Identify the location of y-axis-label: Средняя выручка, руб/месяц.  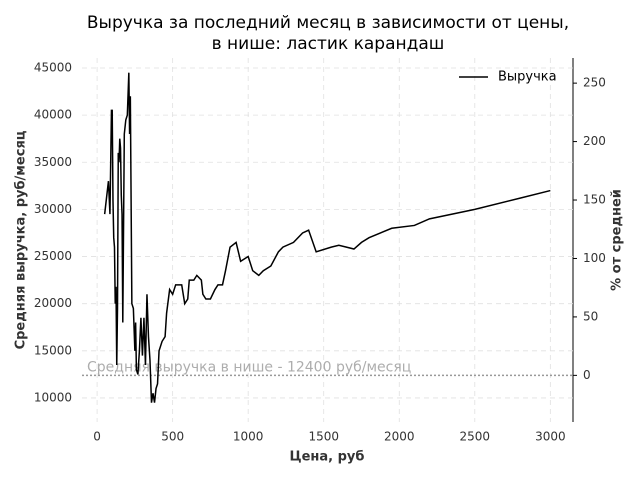
(21, 239).